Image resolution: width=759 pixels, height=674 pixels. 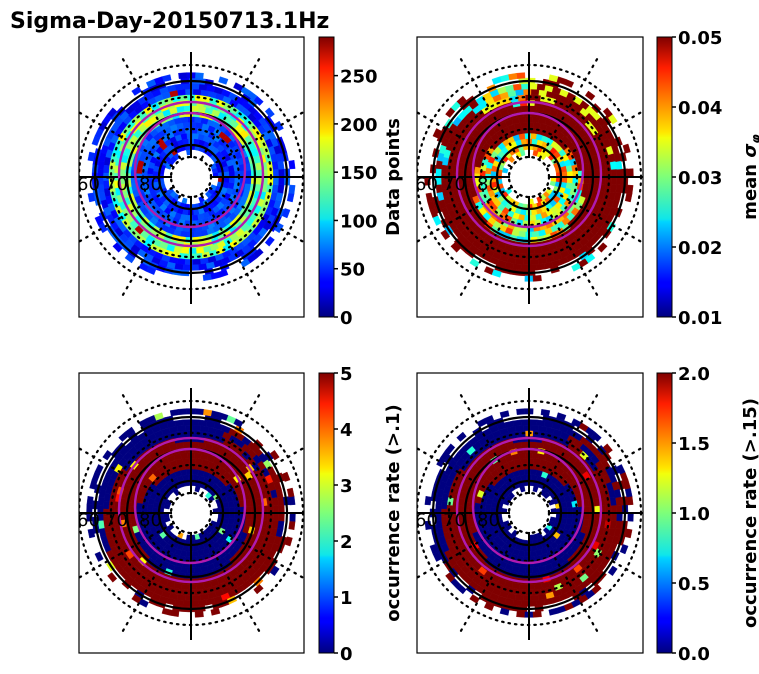 I want to click on grid-circle-dotted, so click(x=529, y=513).